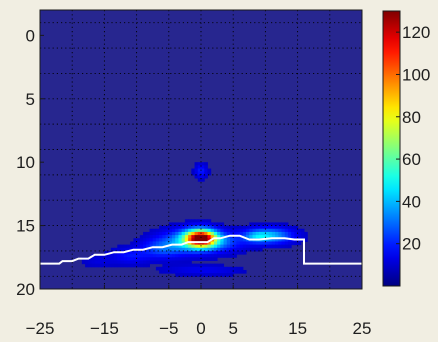  What do you see at coordinates (411, 159) in the screenshot?
I see `colorbar-tick-label: 60` at bounding box center [411, 159].